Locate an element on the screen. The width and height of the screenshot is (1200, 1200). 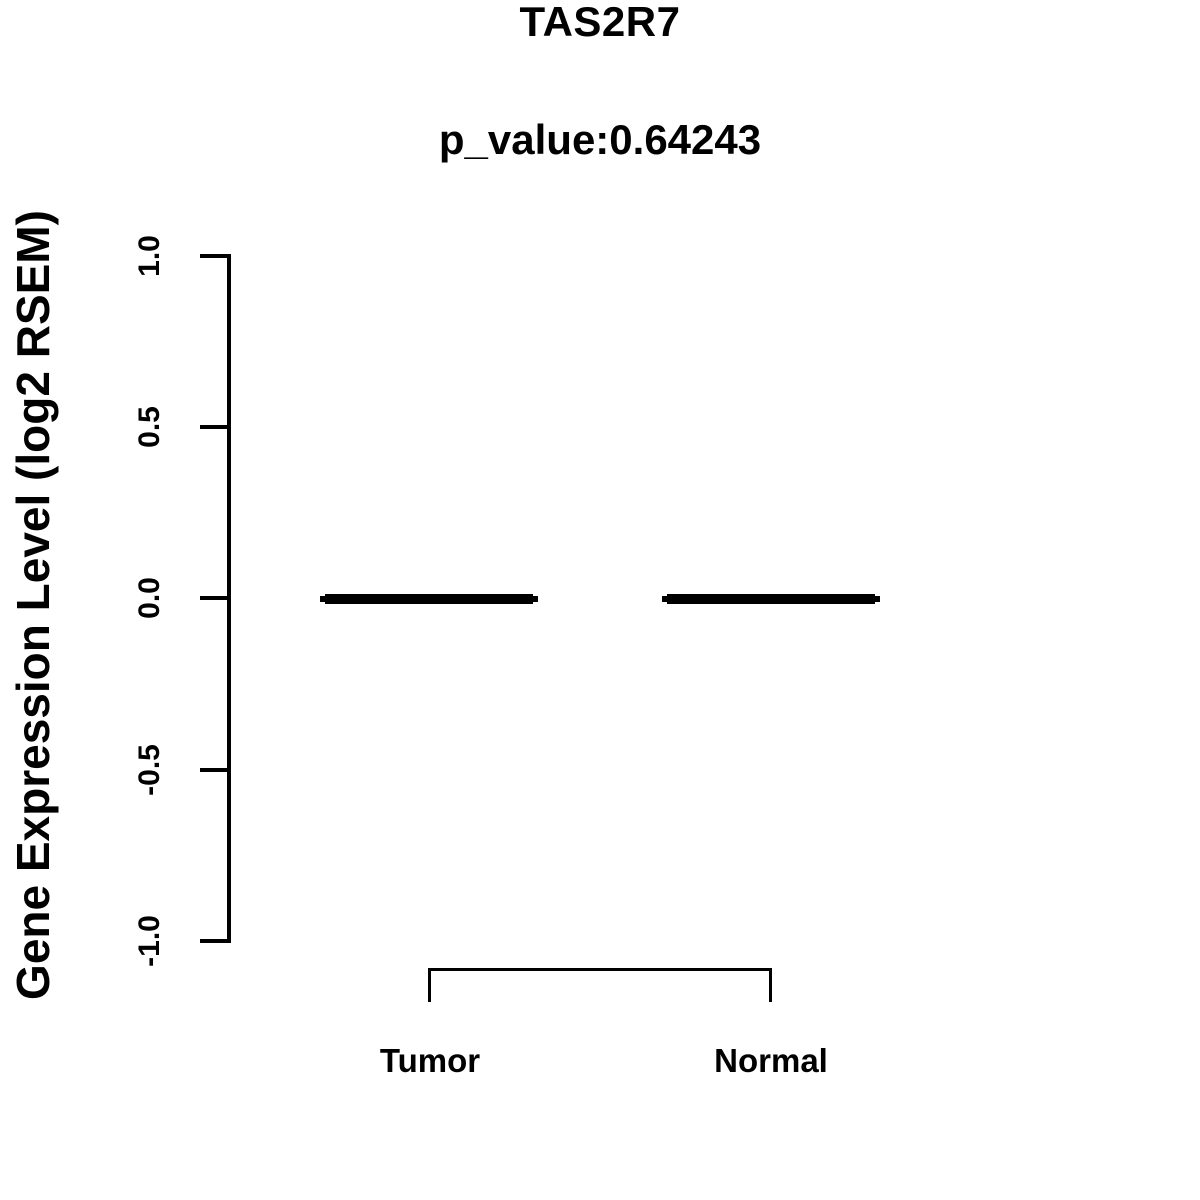
x-category-label-normal: Normal is located at coordinates (771, 1060).